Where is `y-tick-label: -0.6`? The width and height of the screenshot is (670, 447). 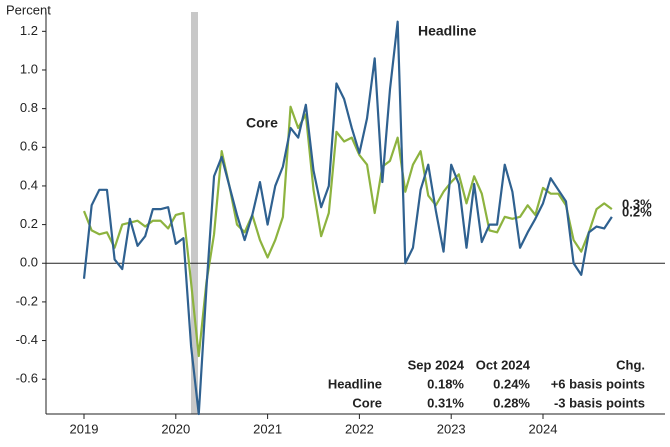 y-tick-label: -0.6 is located at coordinates (27, 378).